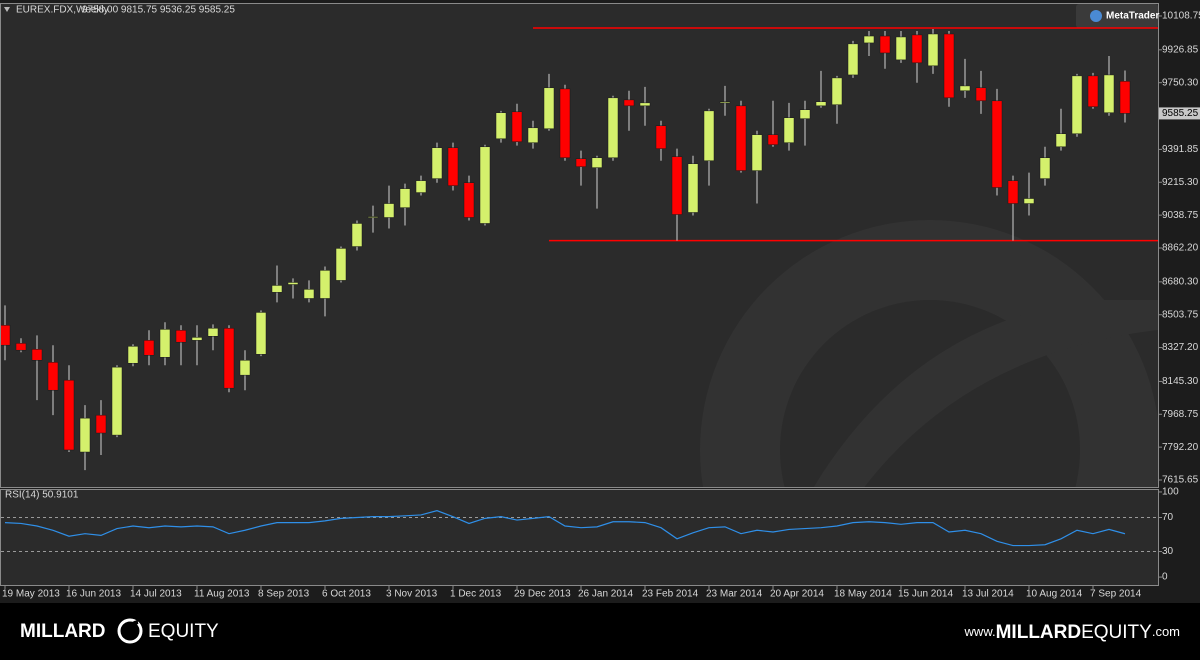 The width and height of the screenshot is (1200, 660). I want to click on url-suffix: EQUITY, so click(1116, 632).